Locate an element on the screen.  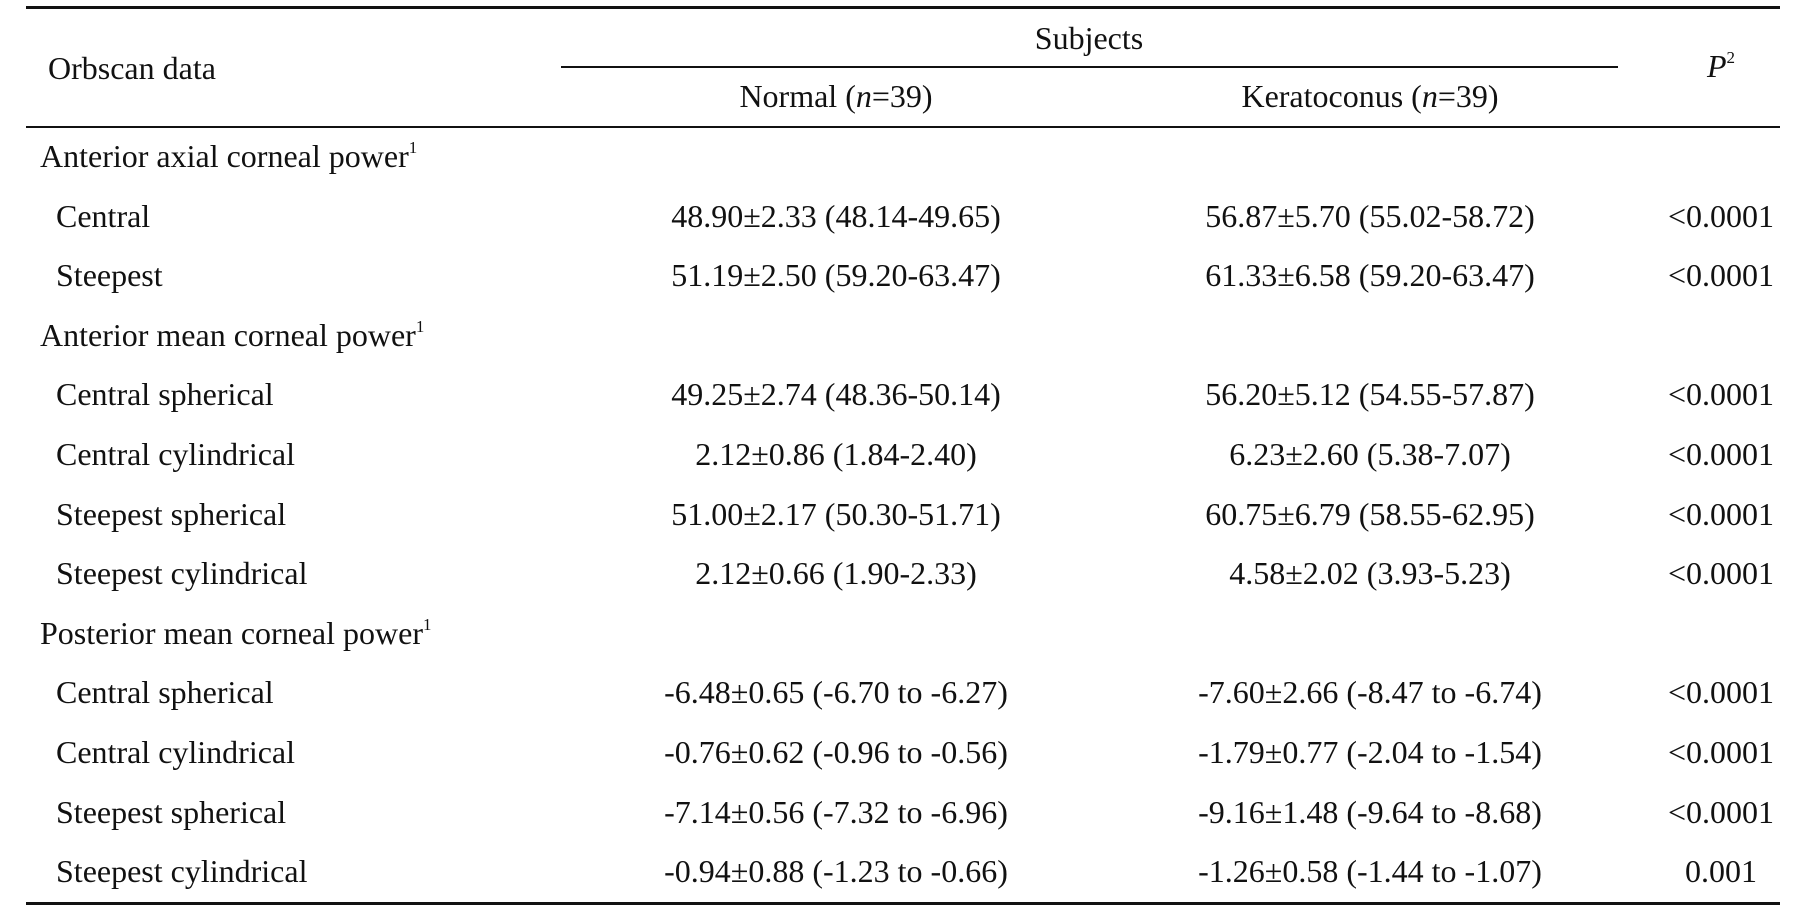
header-normal-prefix: Normal ( is located at coordinates (797, 96).